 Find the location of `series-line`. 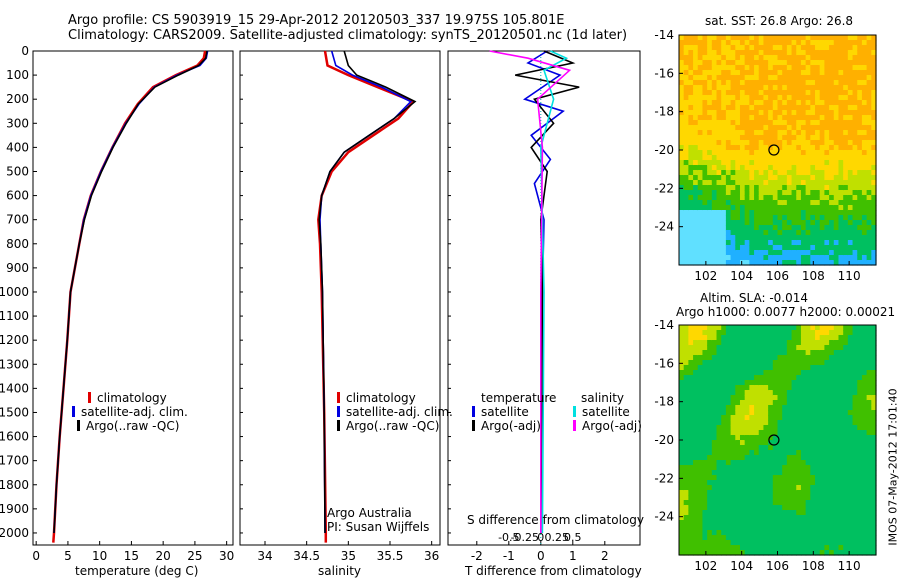

series-line is located at coordinates (130, 292).